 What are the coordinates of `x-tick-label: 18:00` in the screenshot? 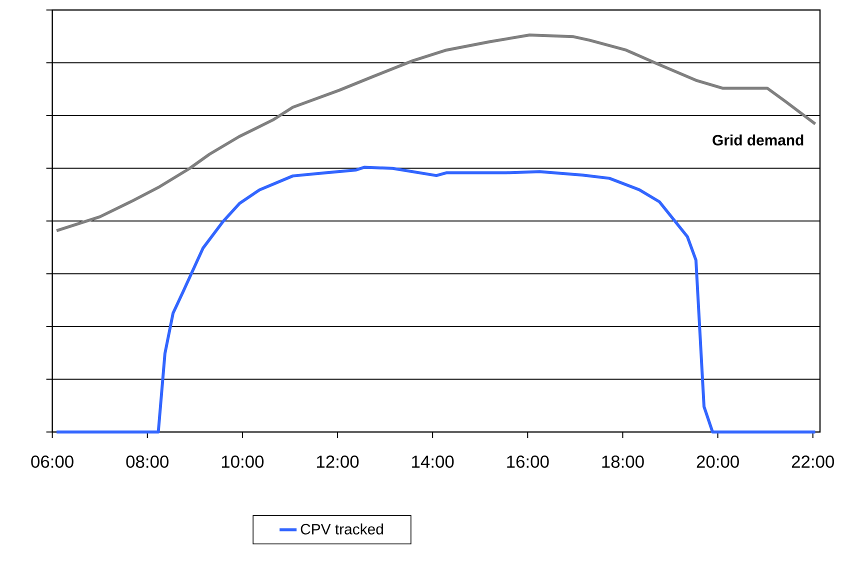 It's located at (623, 462).